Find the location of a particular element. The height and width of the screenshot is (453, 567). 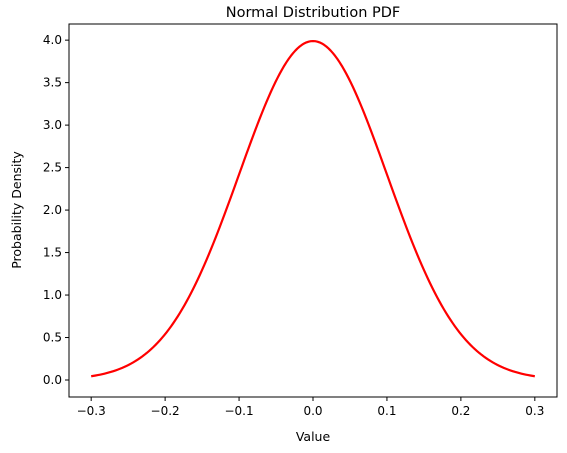

x-tick-label: 0.2 is located at coordinates (460, 411).